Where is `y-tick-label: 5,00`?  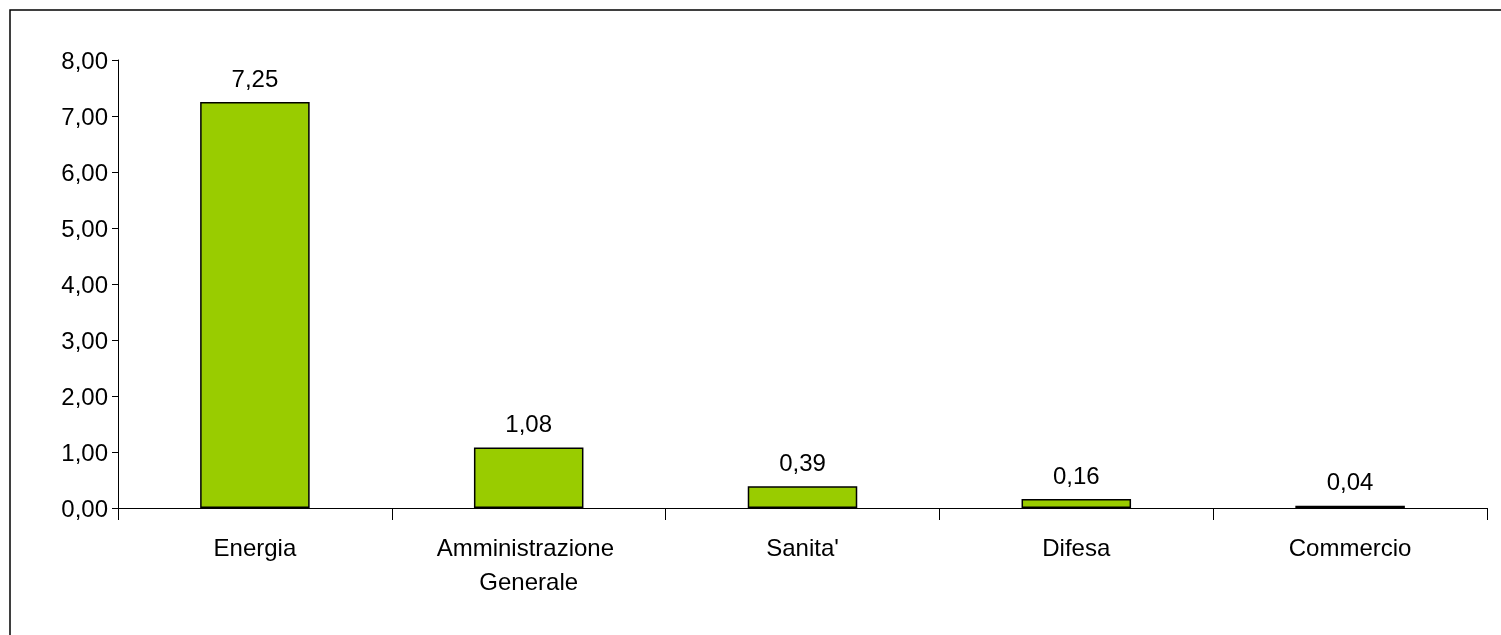 y-tick-label: 5,00 is located at coordinates (84, 228).